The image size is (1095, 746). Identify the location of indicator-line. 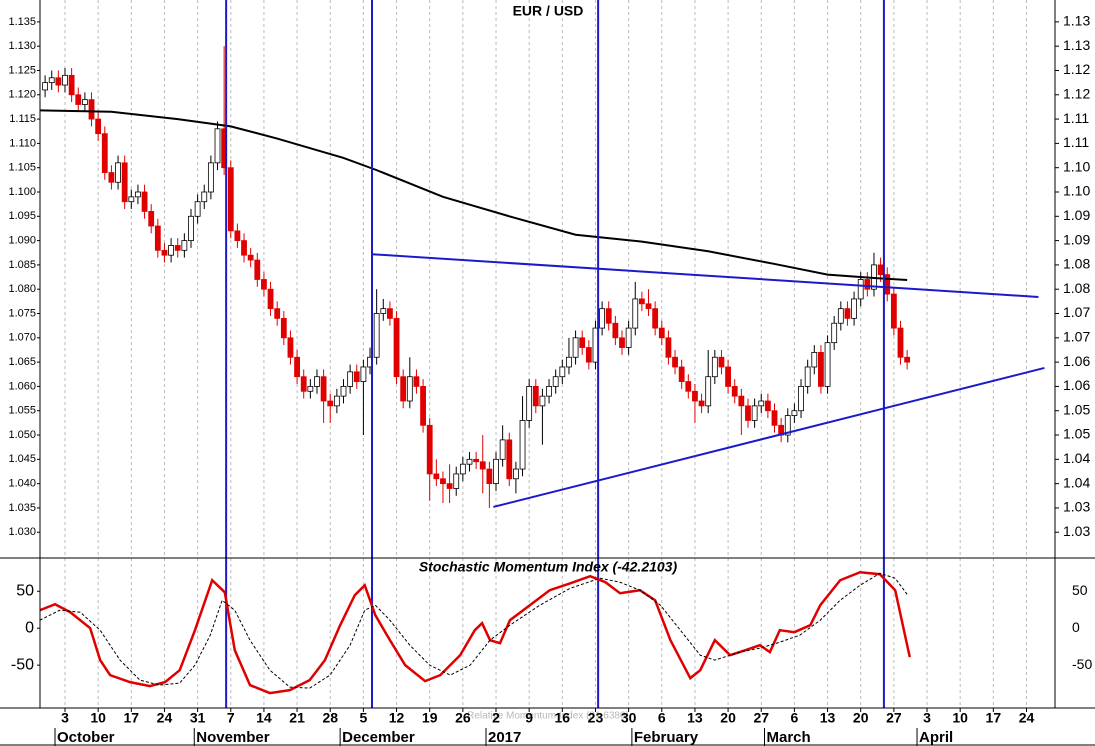
(475, 632).